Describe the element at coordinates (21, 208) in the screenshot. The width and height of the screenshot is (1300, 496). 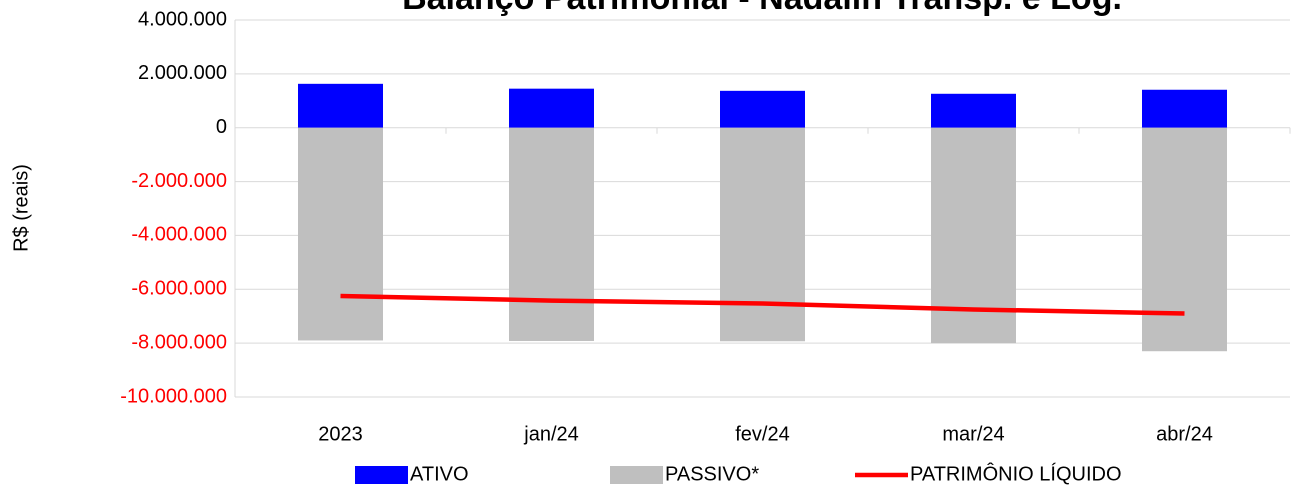
I see `y-axis-label: R$ (reais)` at that location.